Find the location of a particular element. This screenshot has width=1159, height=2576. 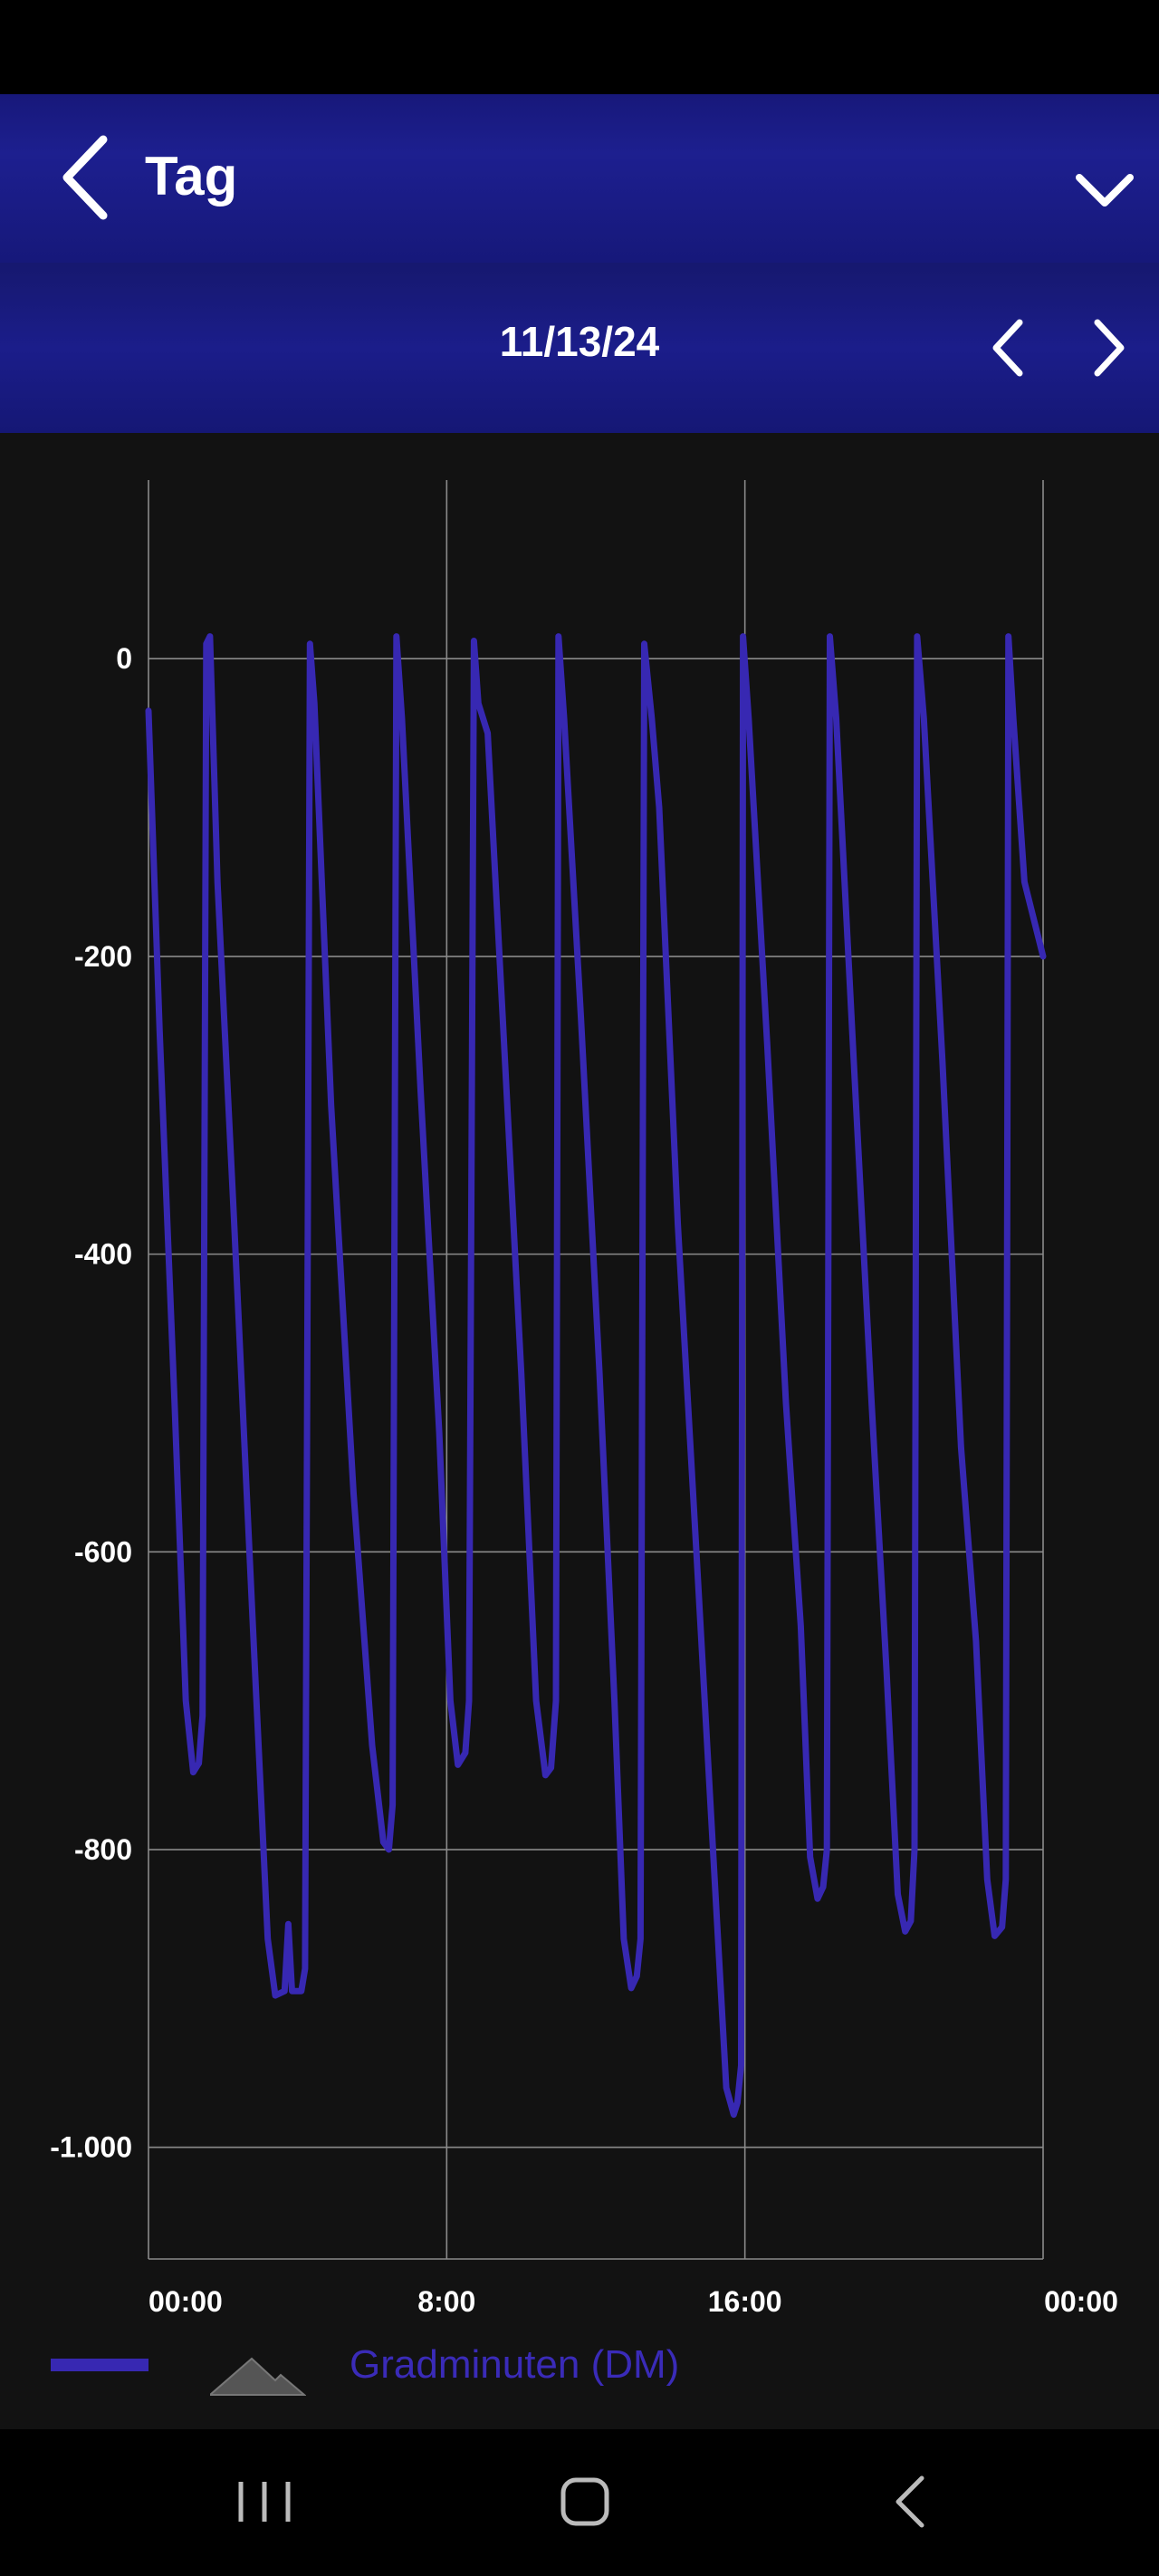

system-back-button is located at coordinates (911, 2501).